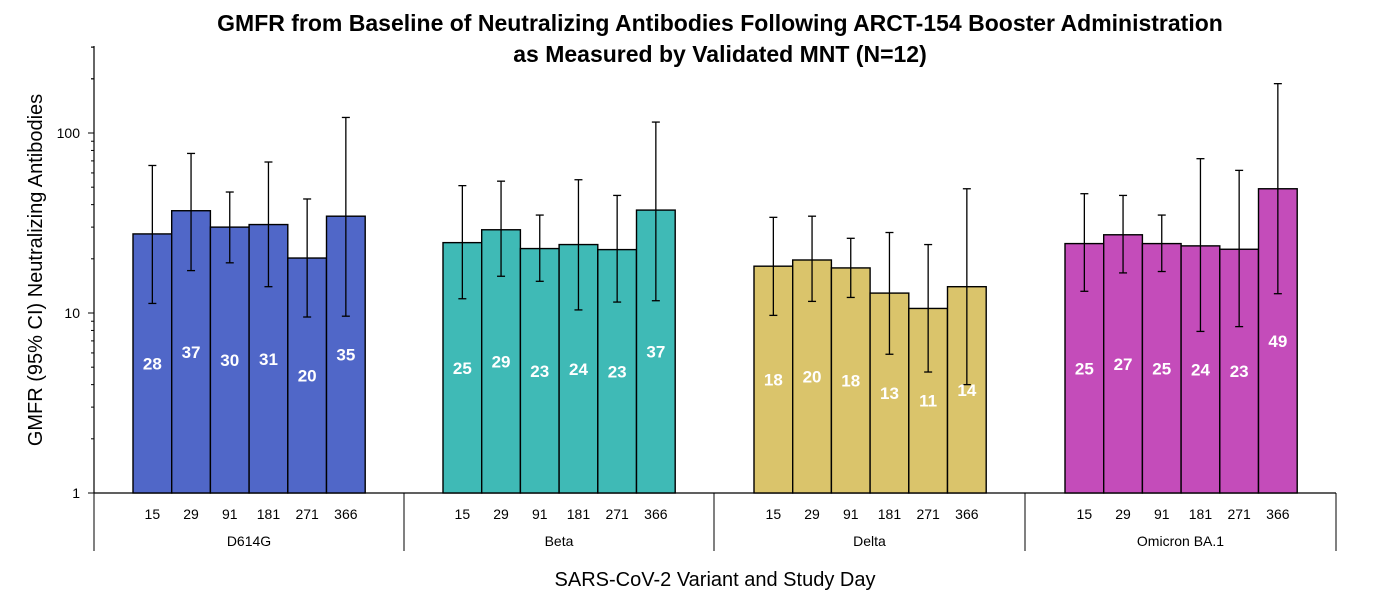  I want to click on group-label: Beta, so click(559, 541).